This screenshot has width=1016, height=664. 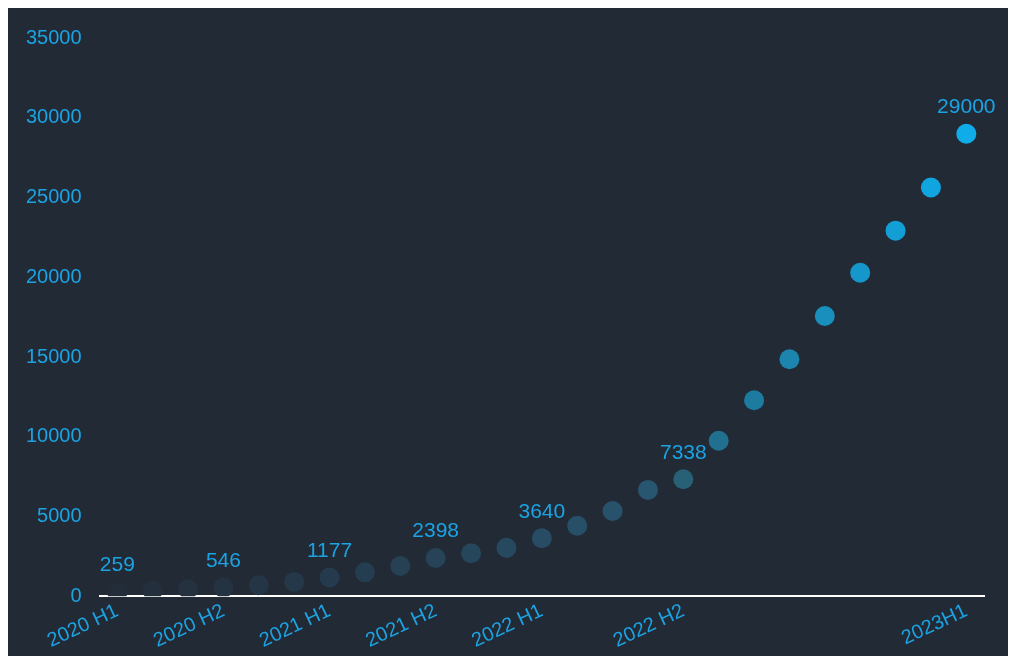 What do you see at coordinates (223, 559) in the screenshot?
I see `data-label: 546` at bounding box center [223, 559].